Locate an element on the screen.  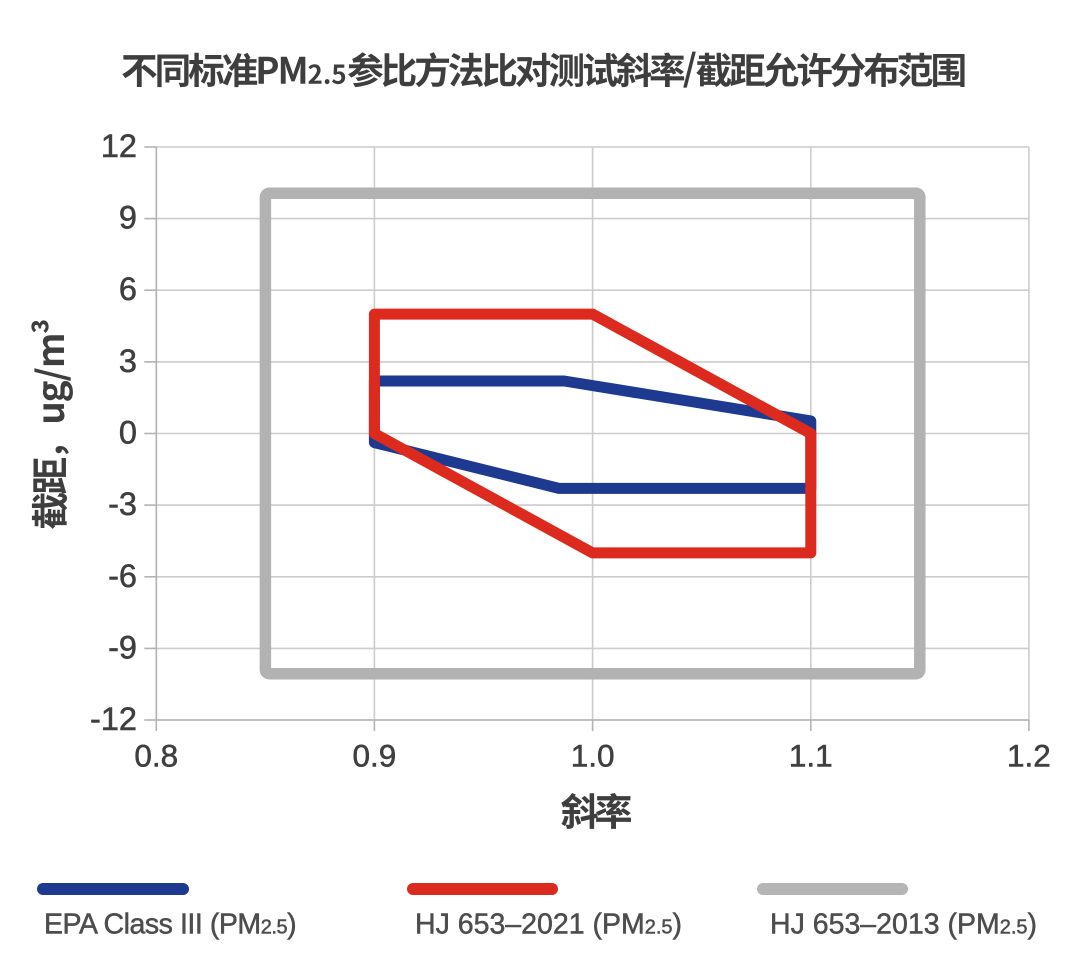
svg-text: 1.2 is located at coordinates (1029, 756).